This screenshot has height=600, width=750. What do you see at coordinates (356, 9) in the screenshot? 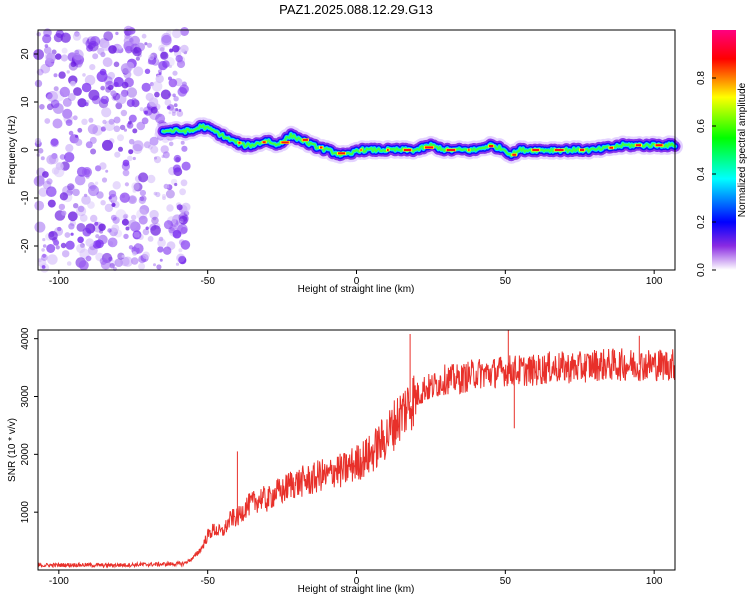
I see `figure-title: PAZ1.2025.088.12.29.G13` at bounding box center [356, 9].